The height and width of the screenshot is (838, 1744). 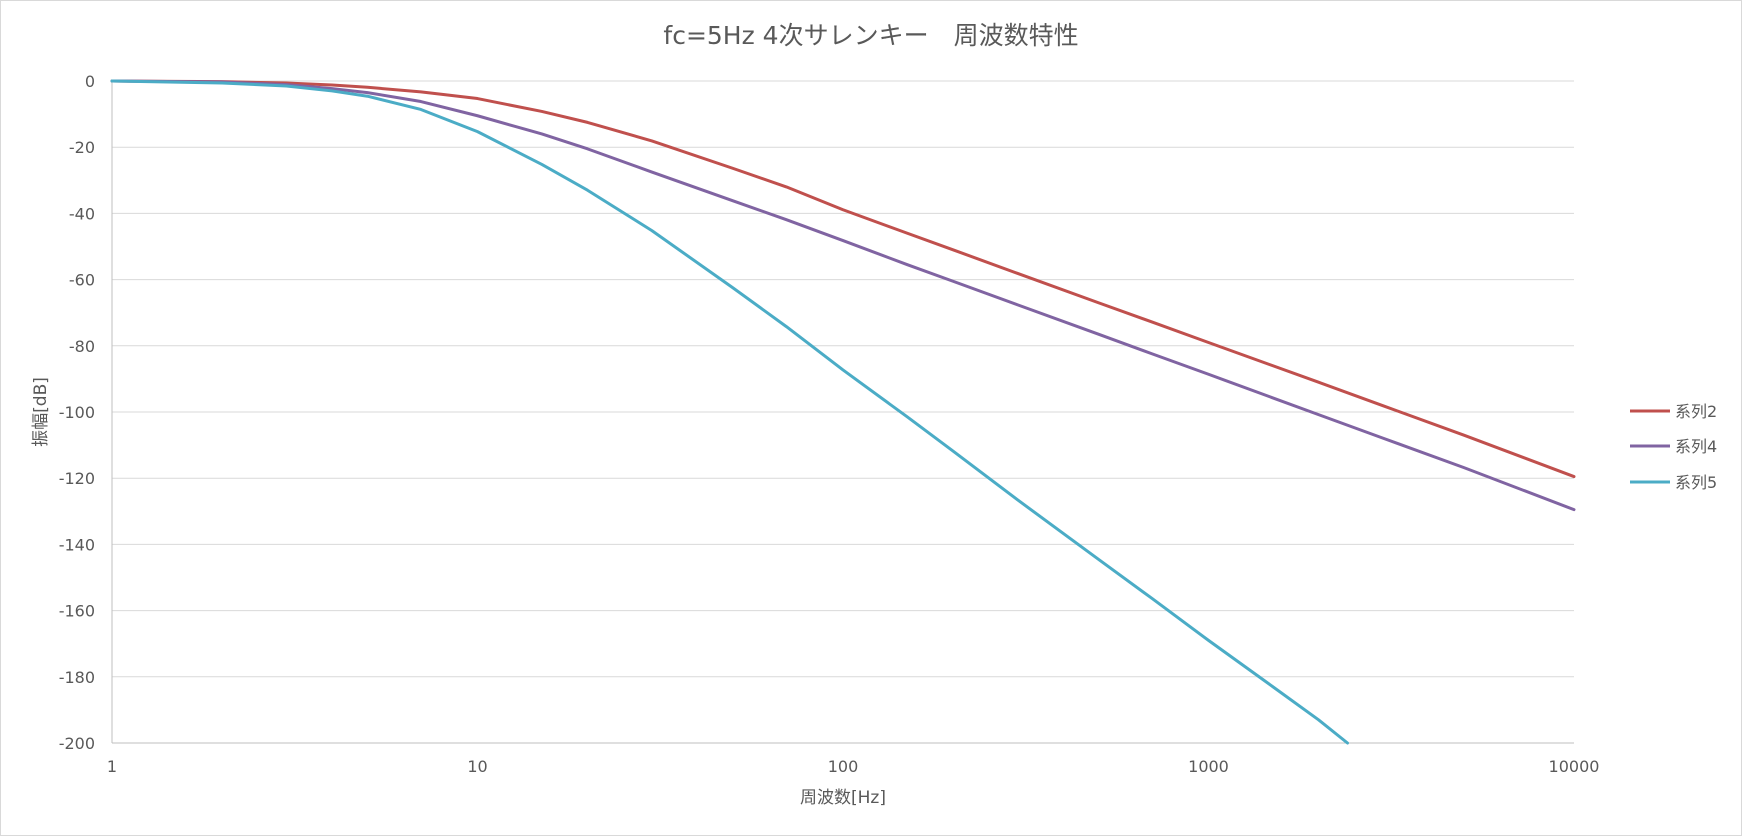 I want to click on x-tick-label-100: 100, so click(x=843, y=766).